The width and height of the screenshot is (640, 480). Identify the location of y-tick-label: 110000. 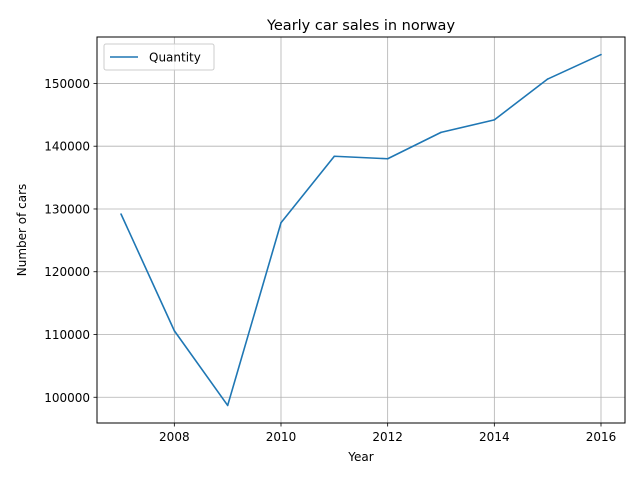
(67, 335).